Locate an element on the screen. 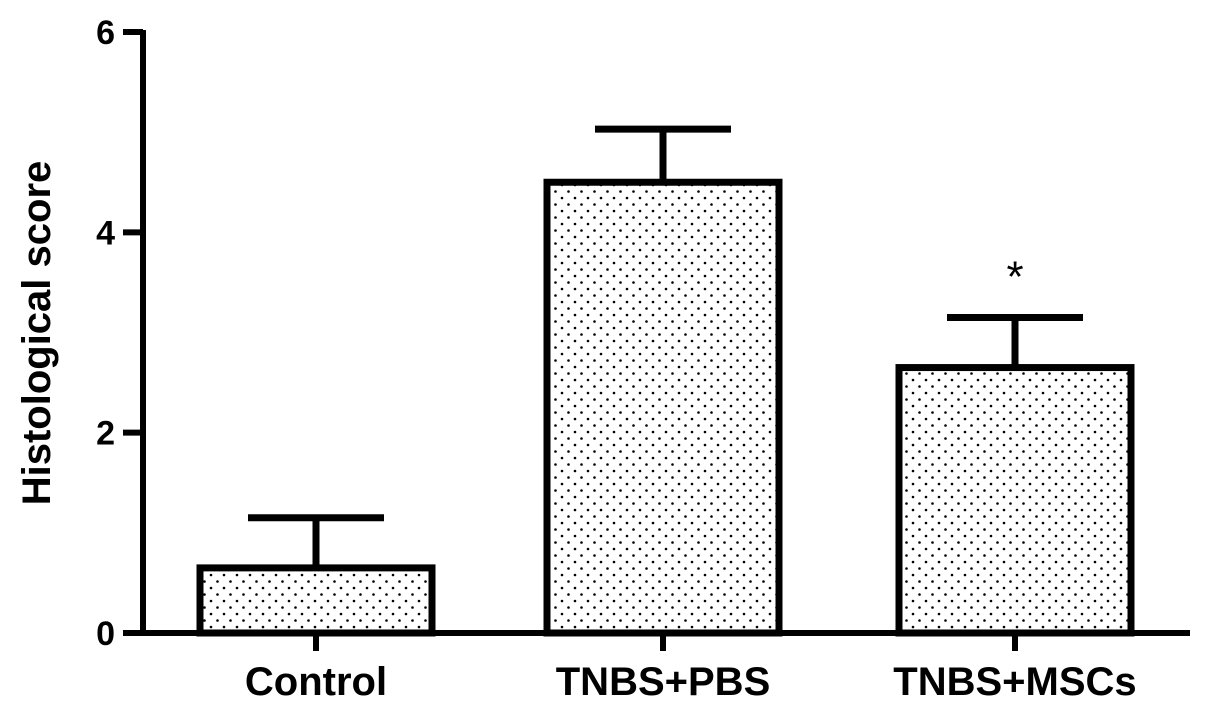 Image resolution: width=1205 pixels, height=709 pixels. x-tick-label-2: TNBS+MSCs is located at coordinates (1014, 682).